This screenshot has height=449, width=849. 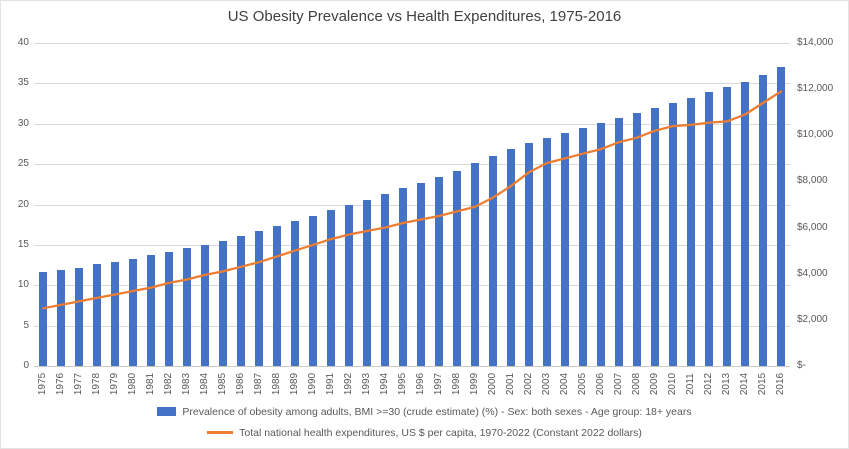 What do you see at coordinates (276, 384) in the screenshot?
I see `x-axis-tick: 1988` at bounding box center [276, 384].